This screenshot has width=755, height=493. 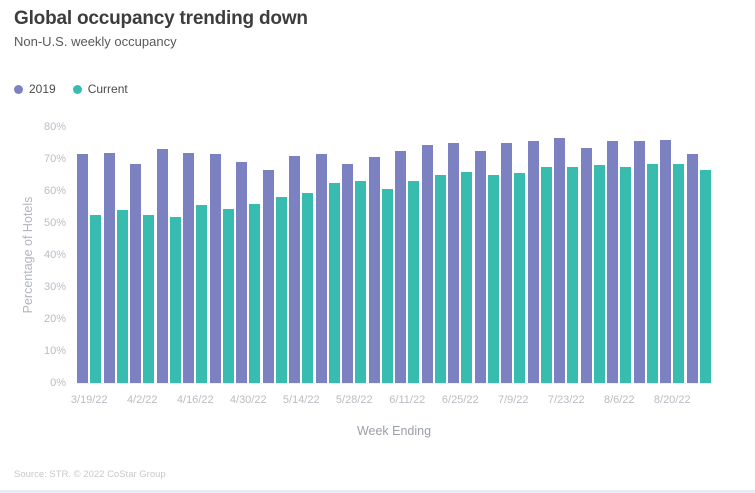 What do you see at coordinates (619, 400) in the screenshot?
I see `x-tick-label: 8/6/22` at bounding box center [619, 400].